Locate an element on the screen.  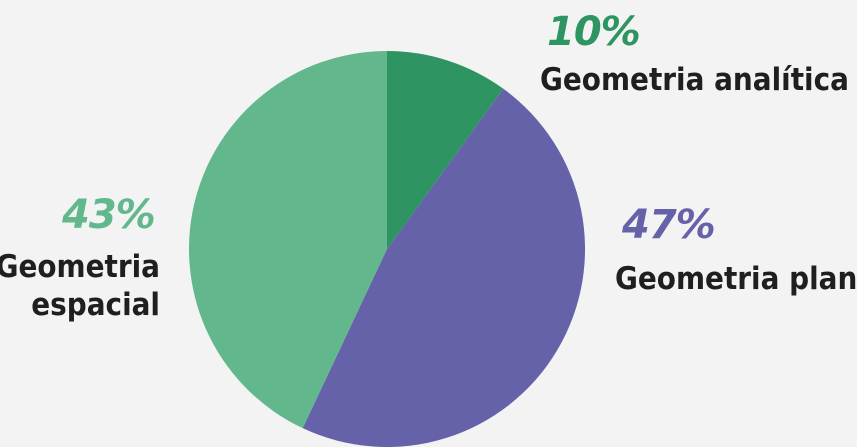
slice-plana-label: Geometria plana is located at coordinates (736, 279).